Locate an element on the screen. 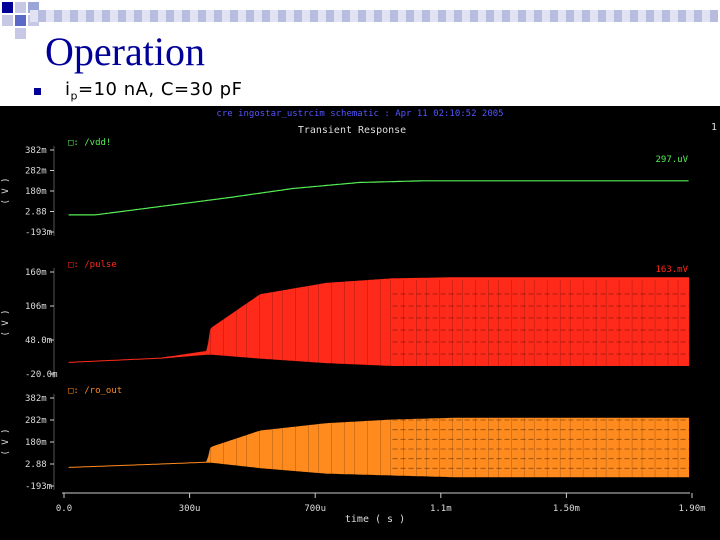 The height and width of the screenshot is (540, 720). simulation-title: Transient Response is located at coordinates (352, 130).